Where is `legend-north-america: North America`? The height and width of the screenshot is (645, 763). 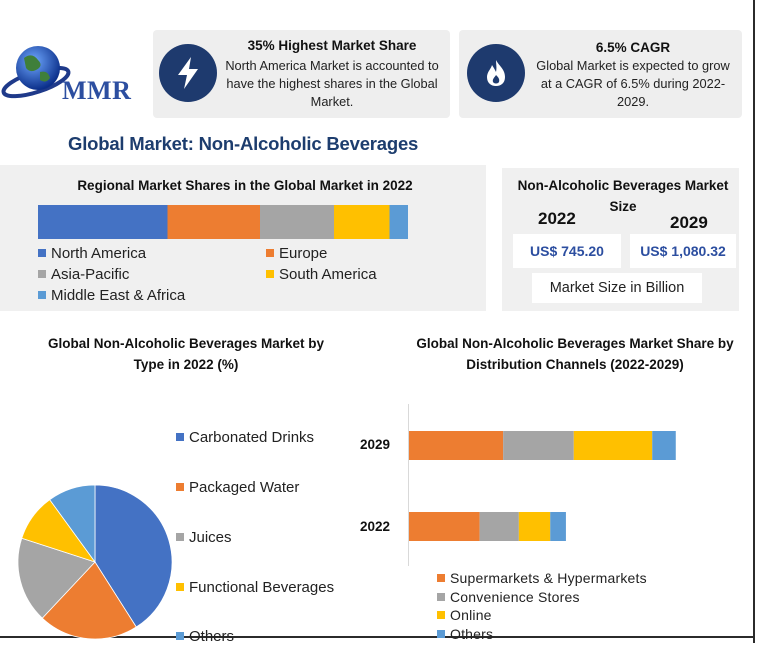 legend-north-america: North America is located at coordinates (92, 253).